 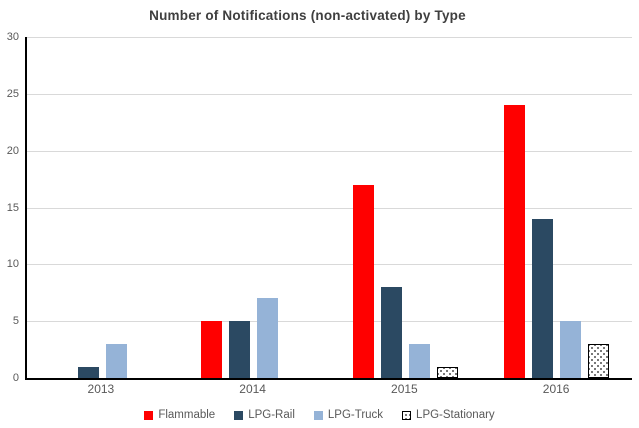 I want to click on legend-item-lpg-rail: LPG-Rail, so click(x=264, y=415).